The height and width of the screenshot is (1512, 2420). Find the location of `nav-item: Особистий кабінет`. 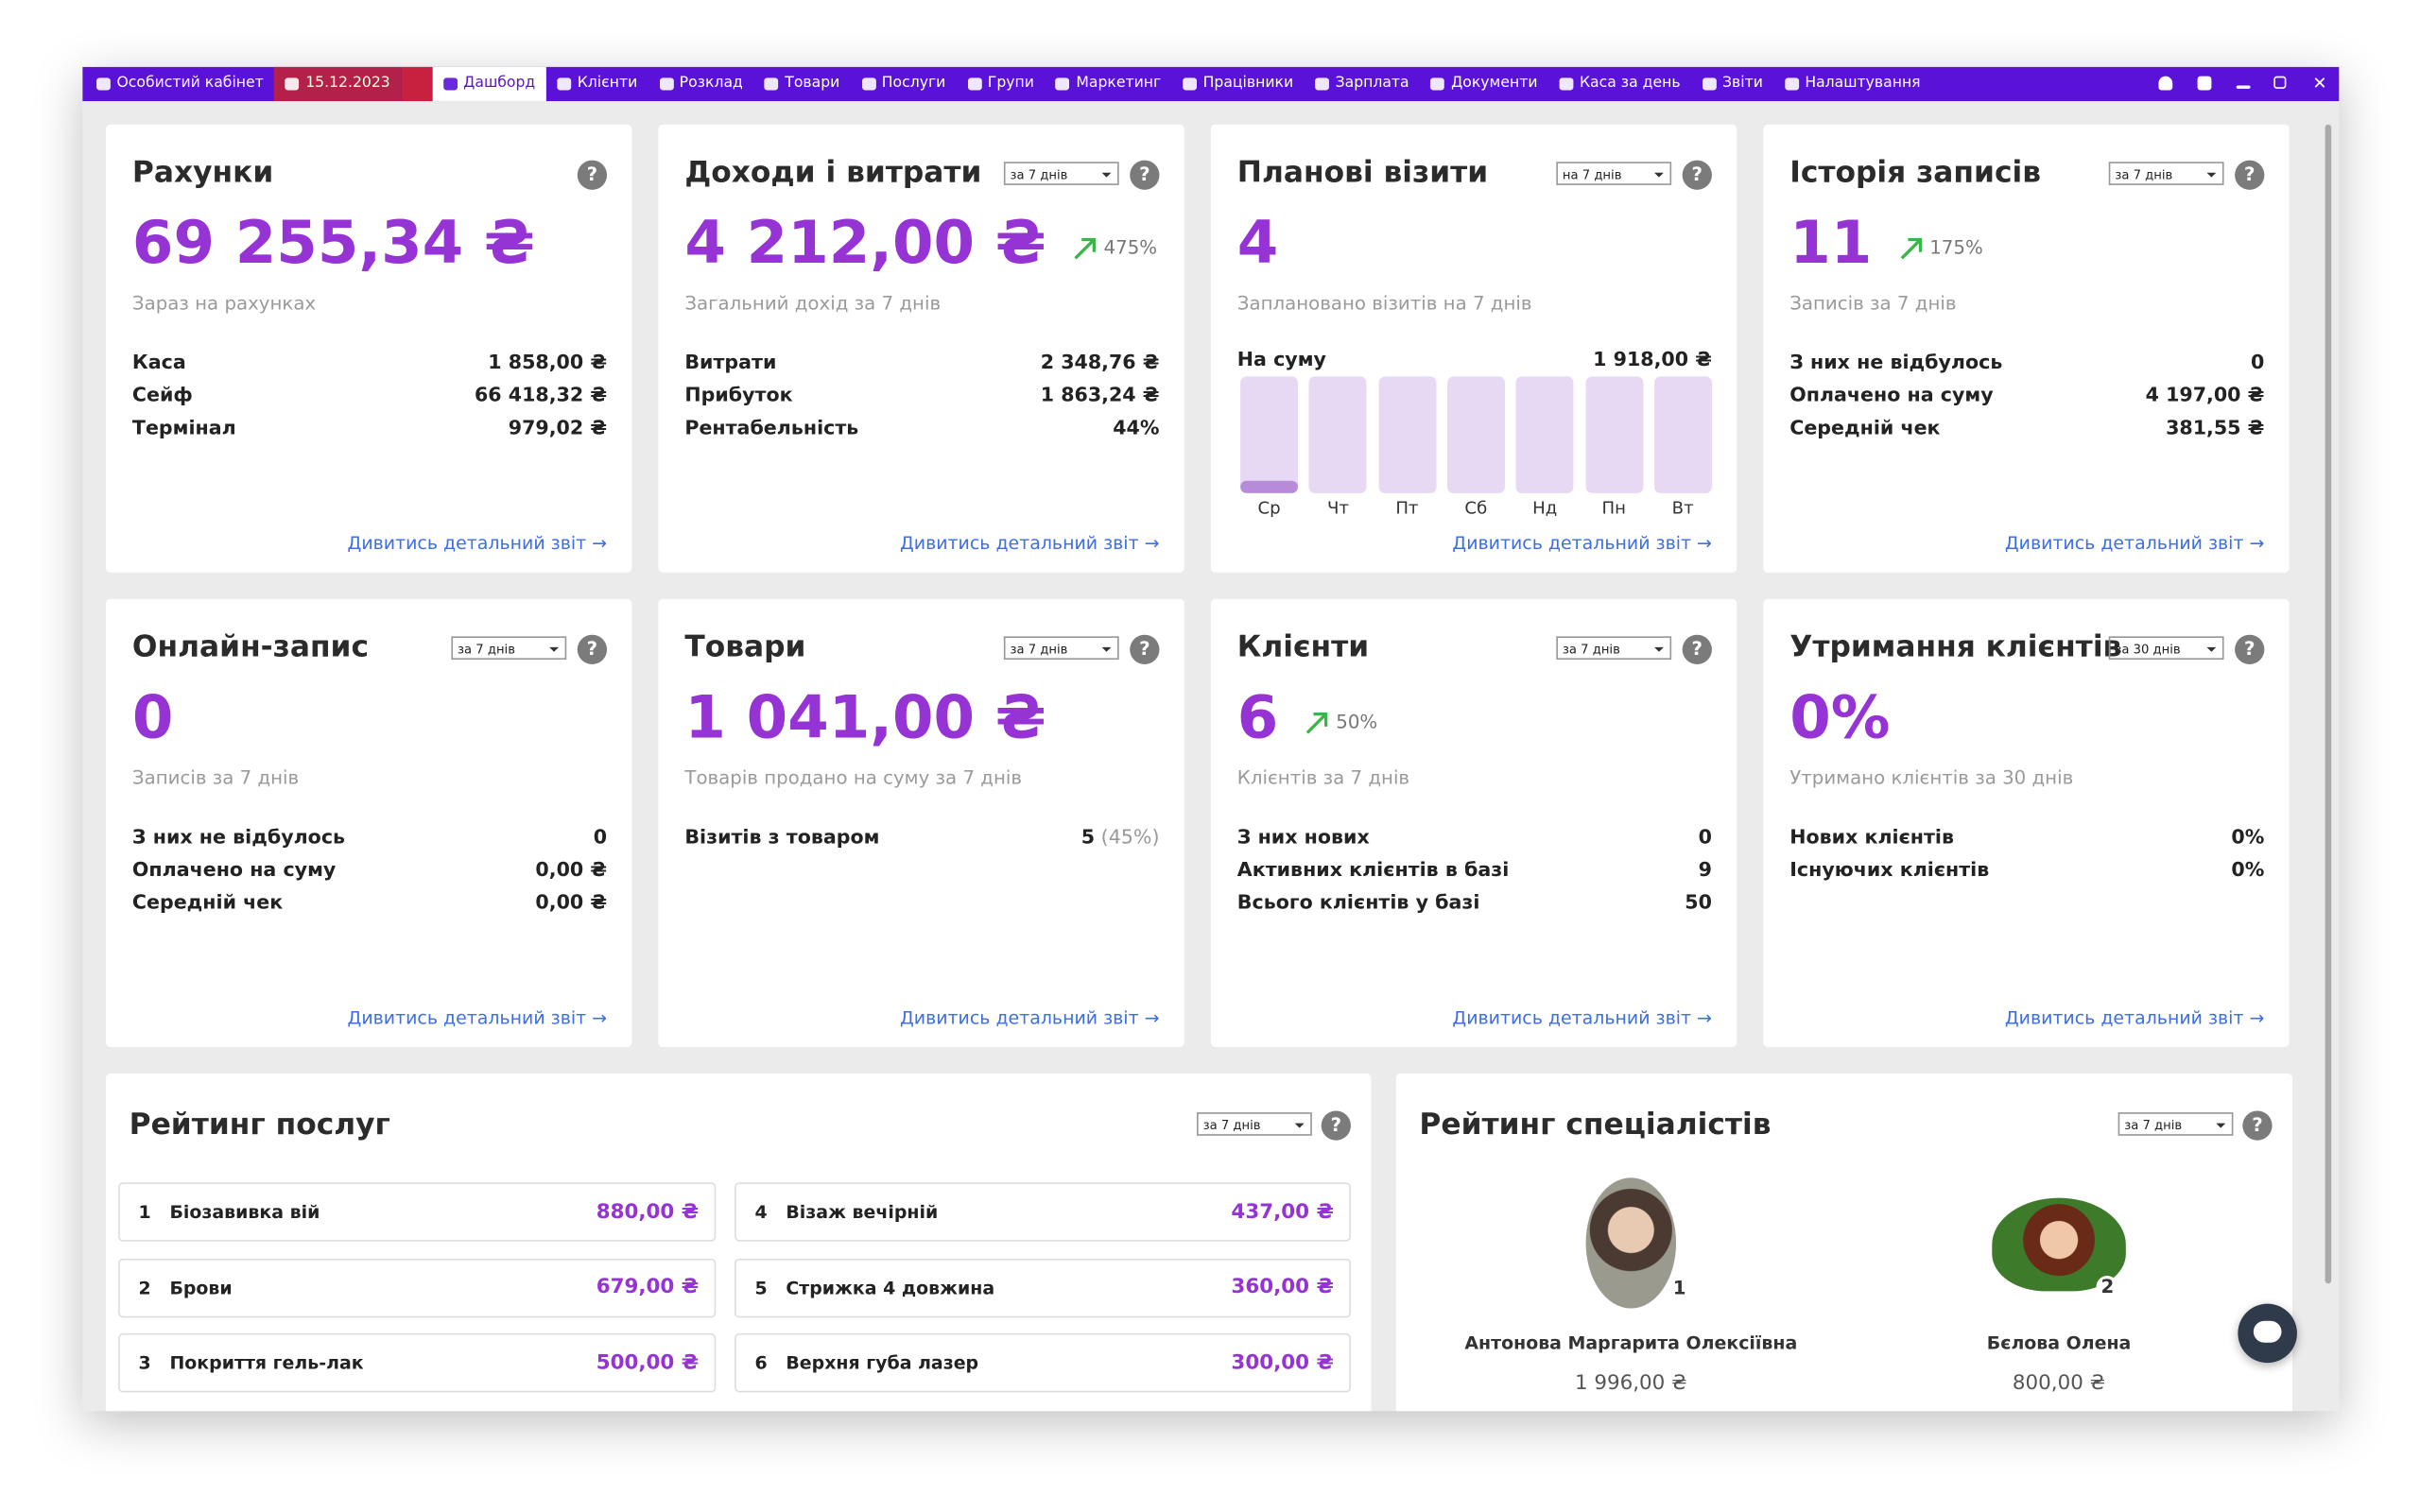

nav-item: Особистий кабінет is located at coordinates (180, 84).